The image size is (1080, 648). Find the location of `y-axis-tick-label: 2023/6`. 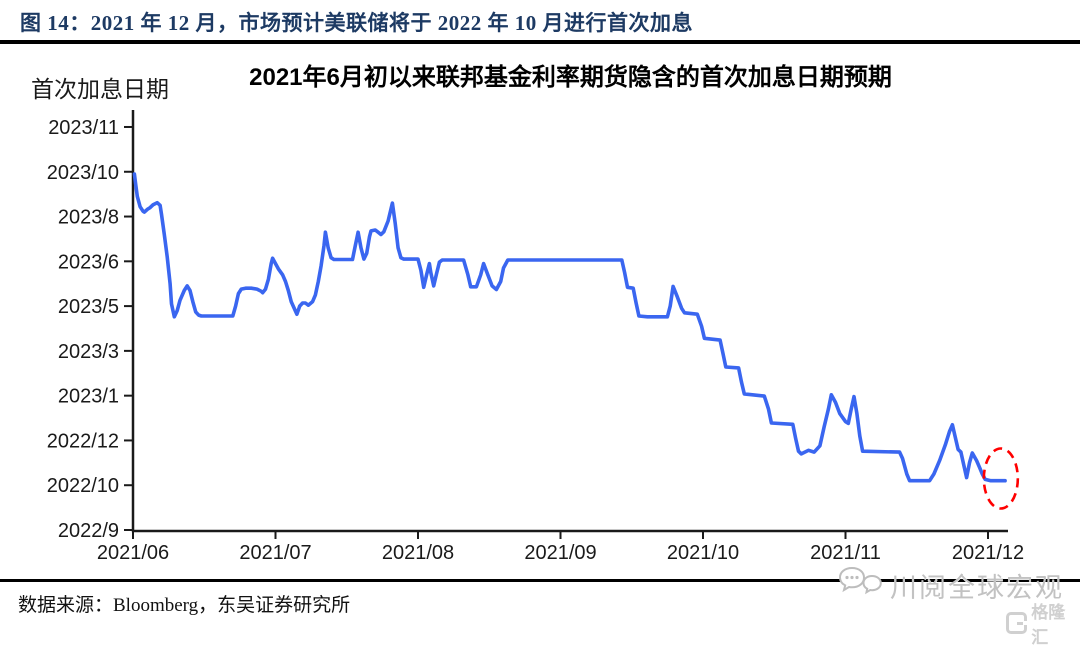

y-axis-tick-label: 2023/6 is located at coordinates (88, 262).